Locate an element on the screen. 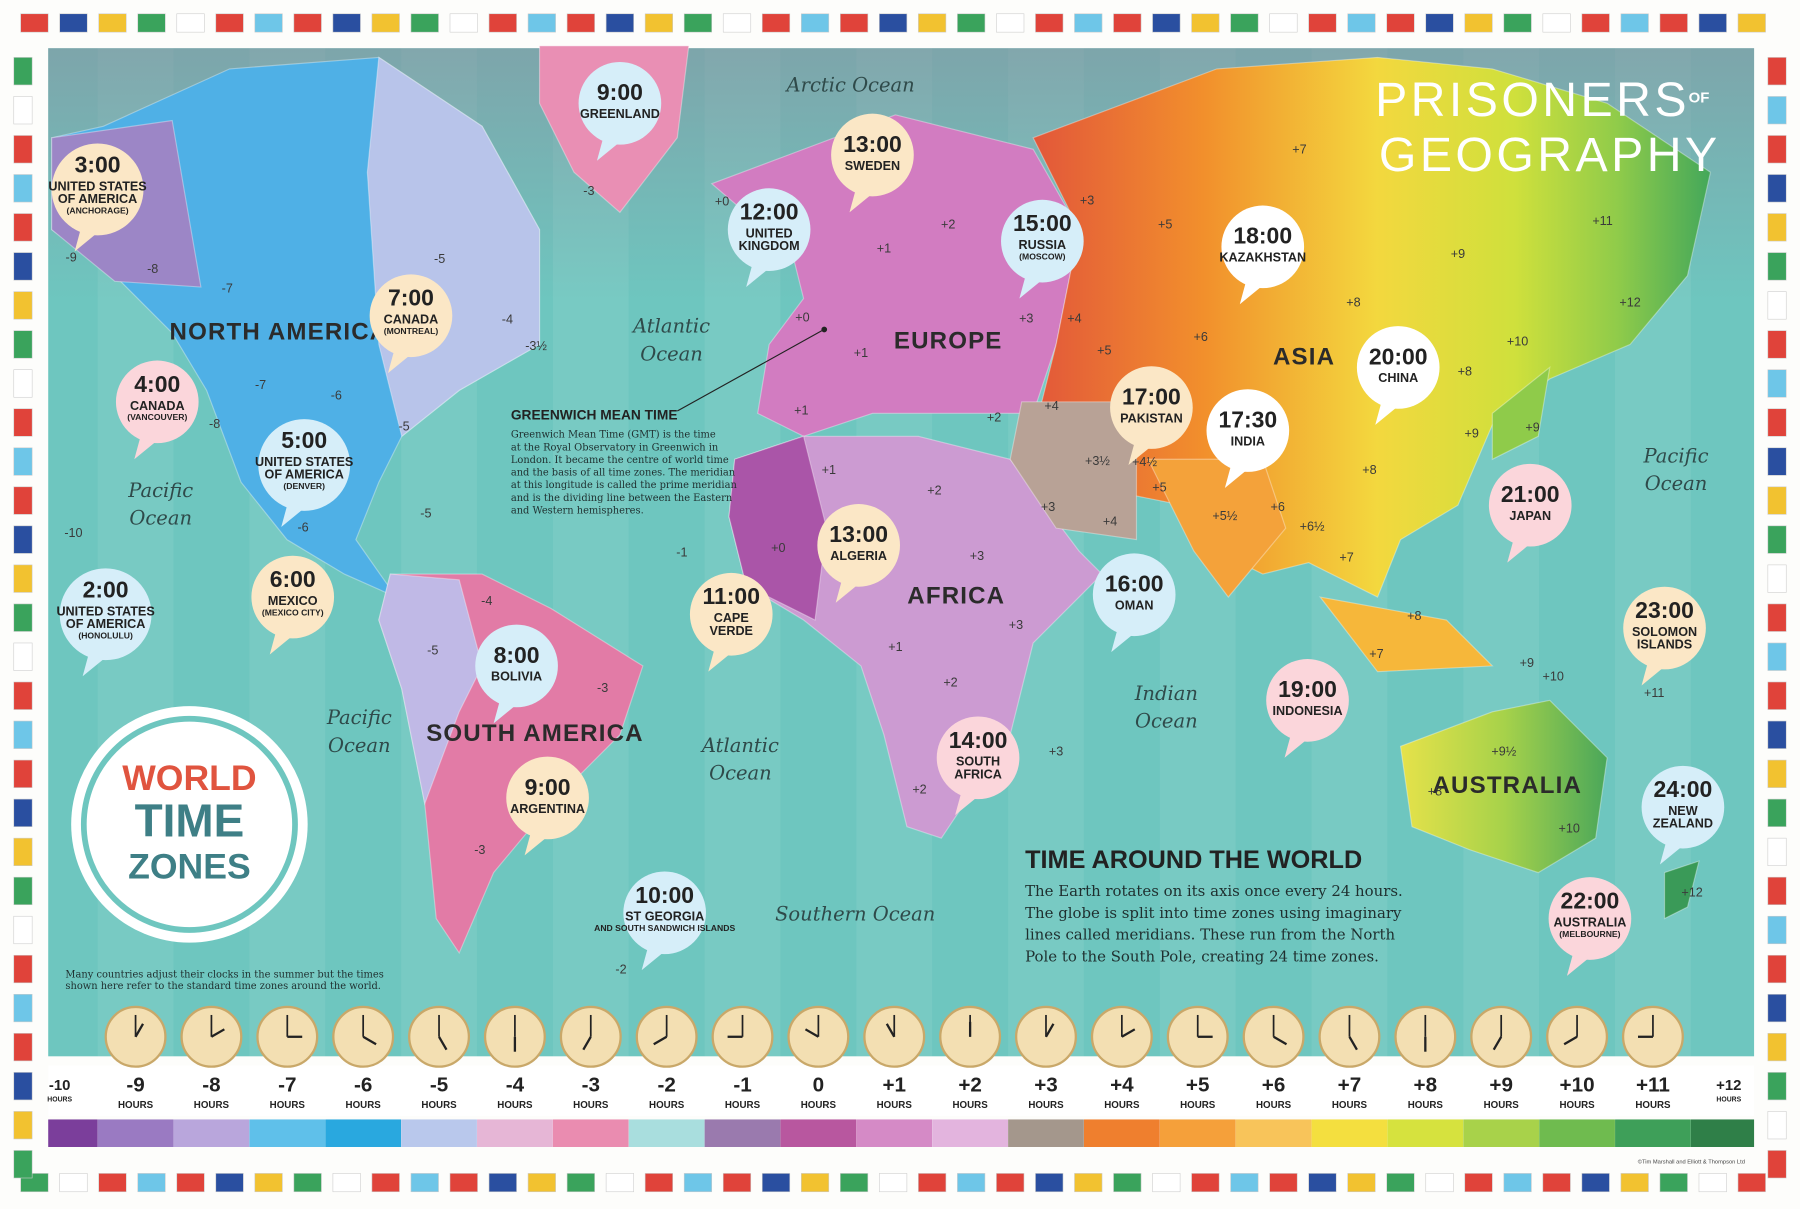 The image size is (1800, 1209). greenwich-dot is located at coordinates (824, 329).